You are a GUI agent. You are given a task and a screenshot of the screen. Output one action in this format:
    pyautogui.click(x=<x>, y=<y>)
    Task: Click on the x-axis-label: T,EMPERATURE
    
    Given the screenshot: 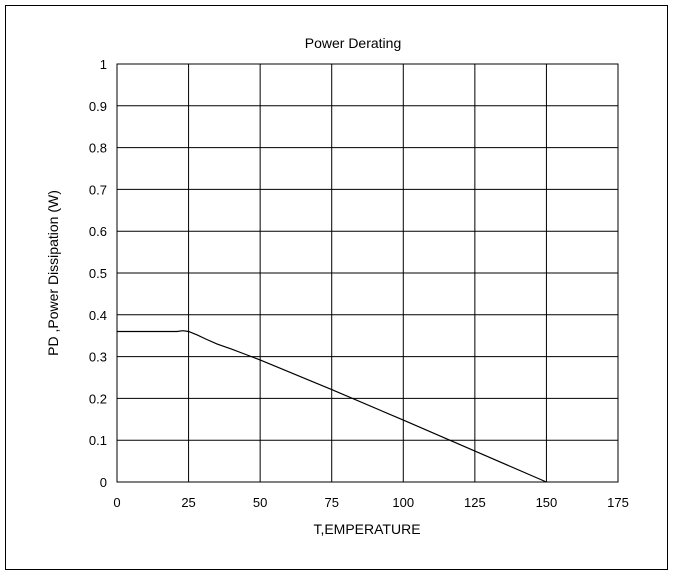 What is the action you would take?
    pyautogui.click(x=366, y=529)
    